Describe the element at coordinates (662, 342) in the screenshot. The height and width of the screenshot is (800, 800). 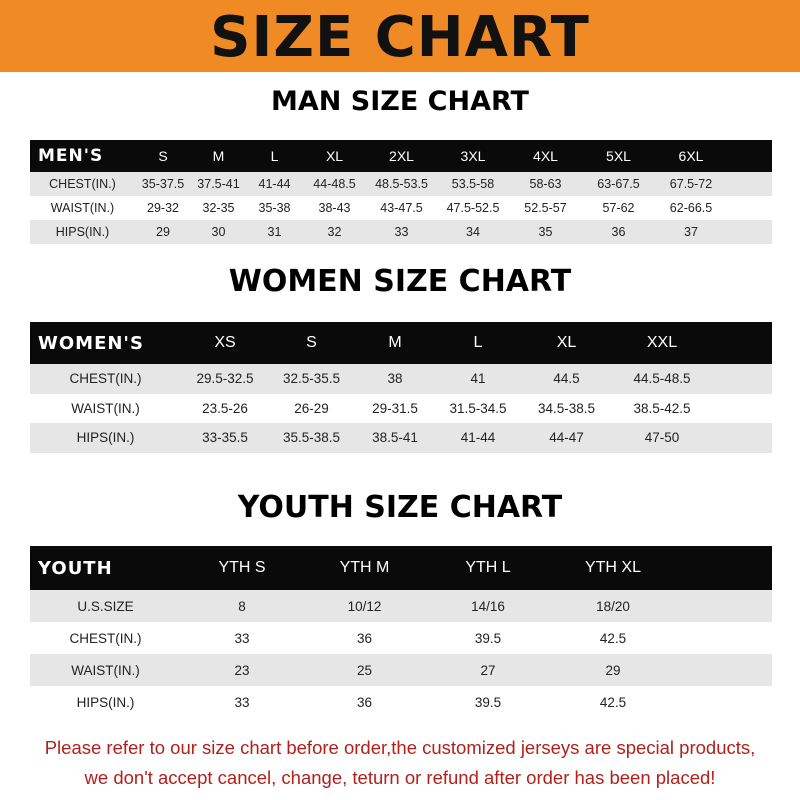
I see `size-header: XXL` at that location.